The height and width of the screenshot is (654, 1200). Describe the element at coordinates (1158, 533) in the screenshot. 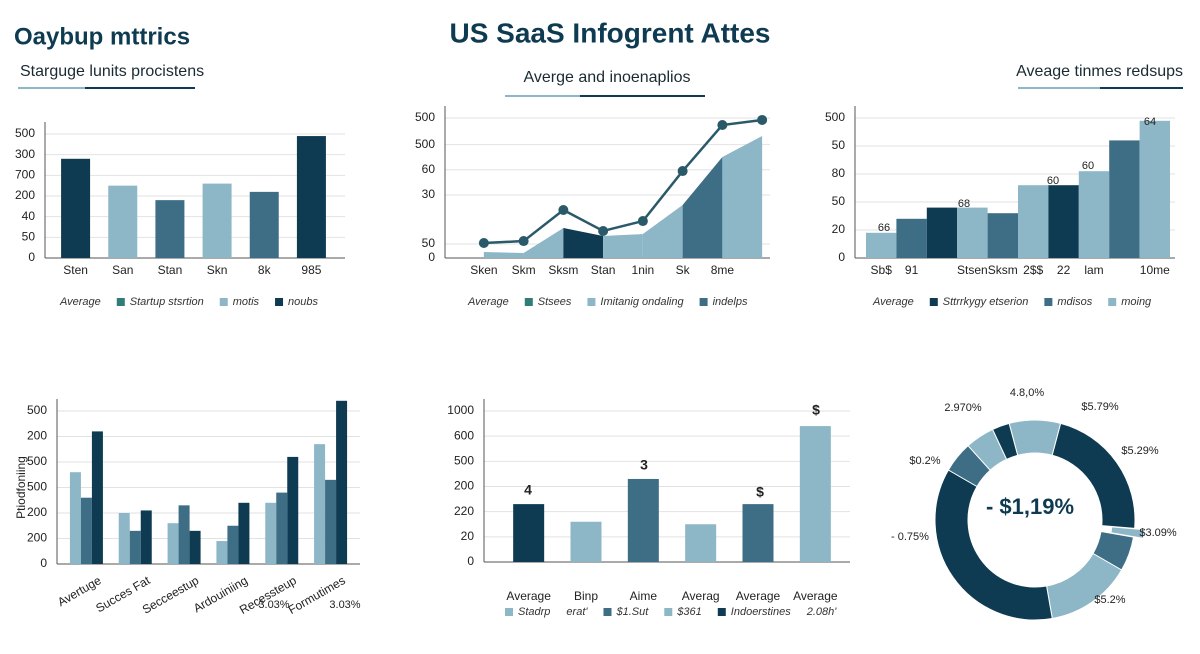

I see `annotation: $3.09%` at that location.